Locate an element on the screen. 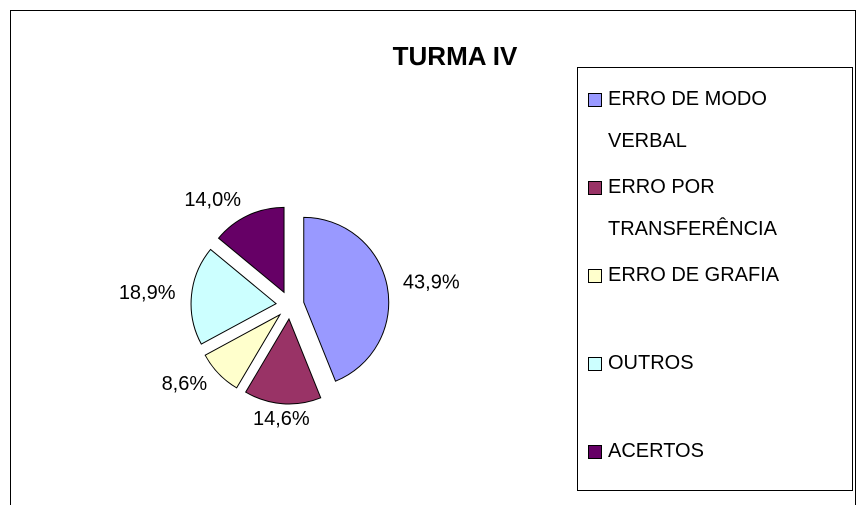  legend-item: ERRO DE MODO VERBAL is located at coordinates (715, 122).